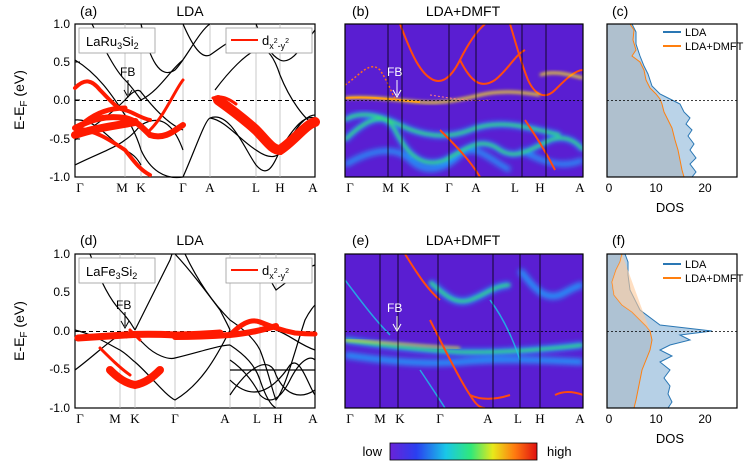 The image size is (748, 467). What do you see at coordinates (265, 40) in the screenshot?
I see `legend-main: d` at bounding box center [265, 40].